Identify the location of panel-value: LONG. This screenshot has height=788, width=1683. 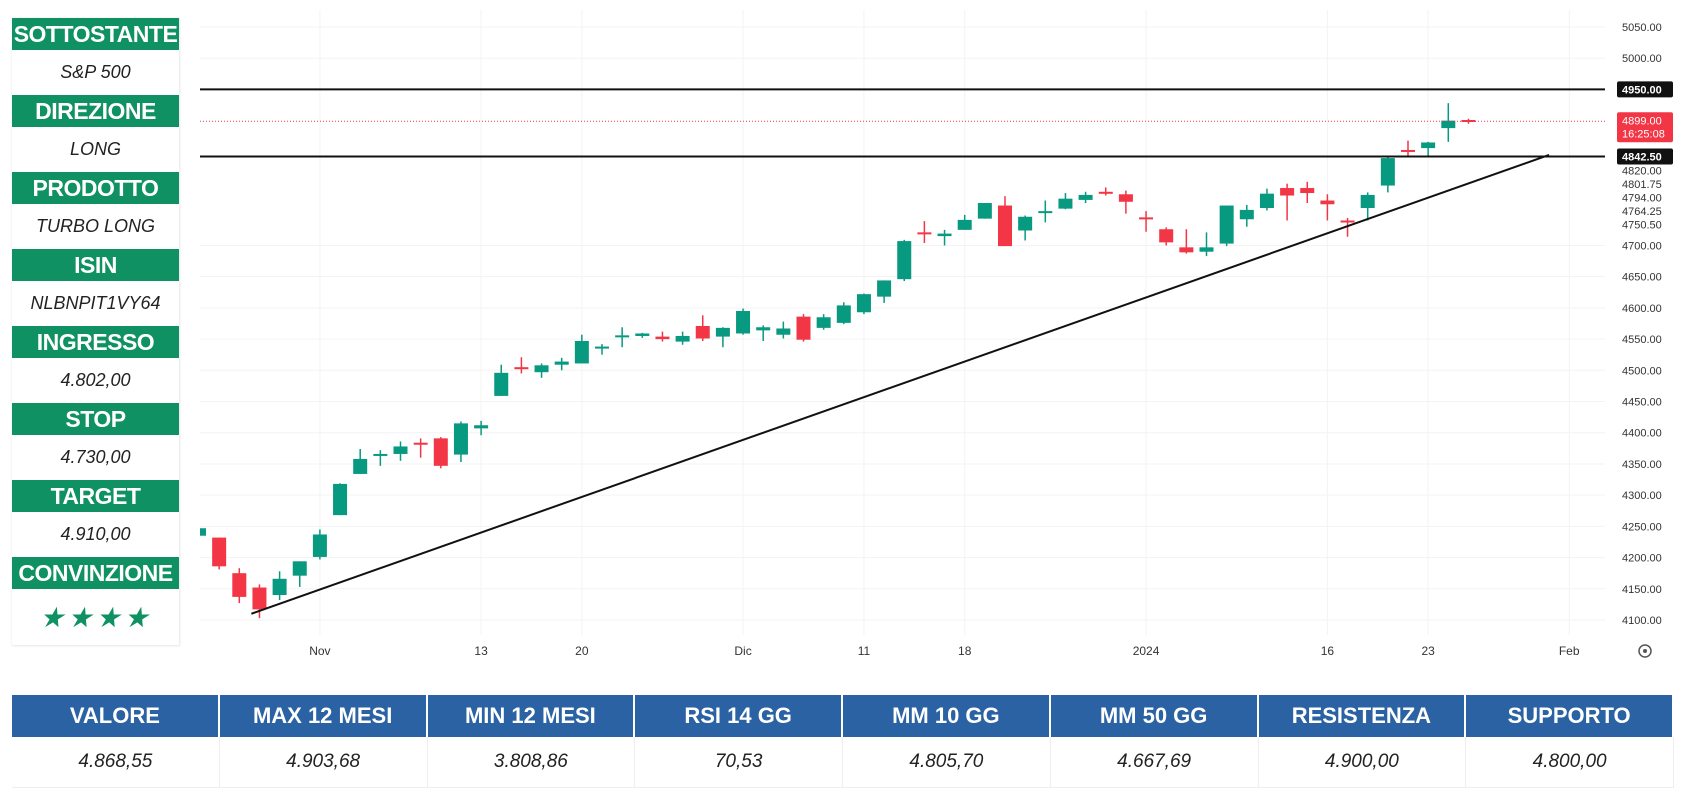
(95, 149).